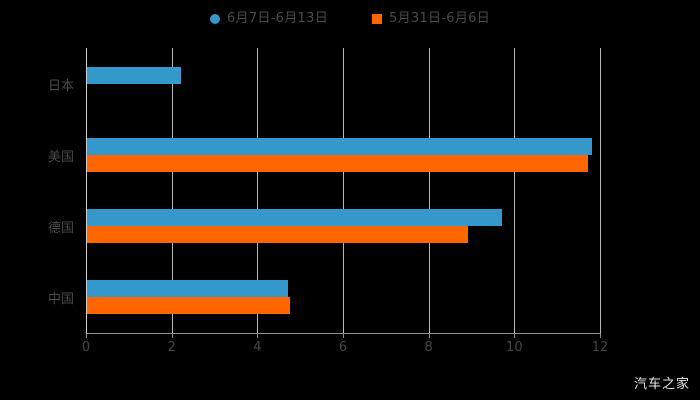  Describe the element at coordinates (60, 229) in the screenshot. I see `category-axis-label: 德国` at that location.